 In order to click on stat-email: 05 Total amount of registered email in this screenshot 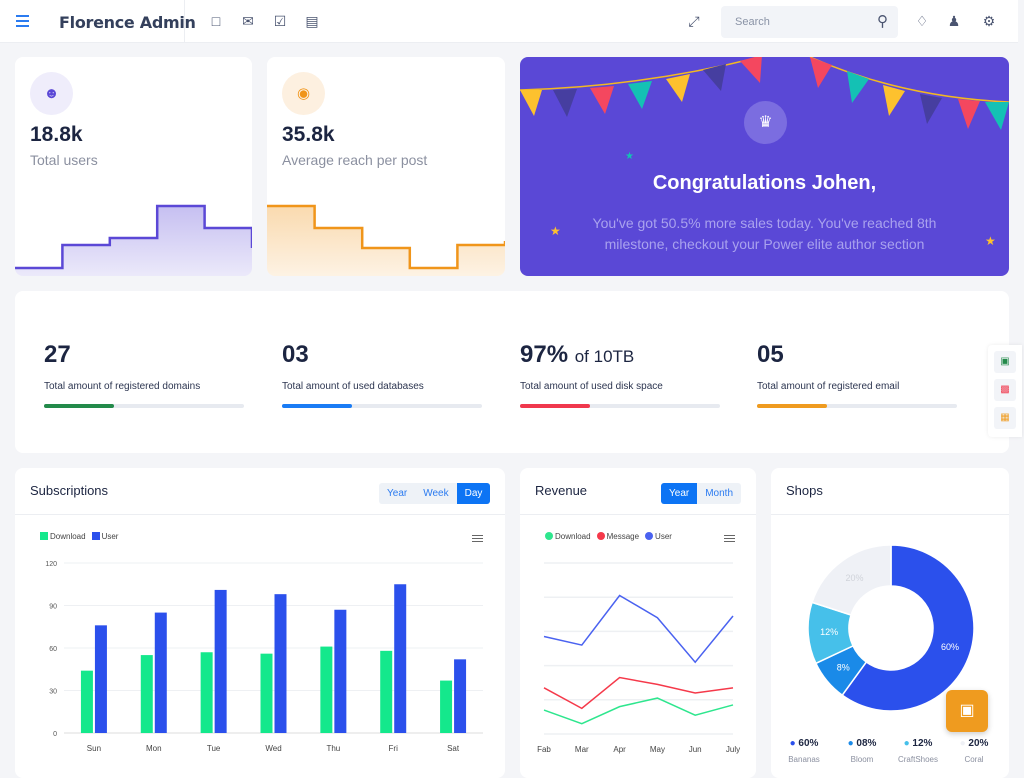, I will do `click(857, 374)`.